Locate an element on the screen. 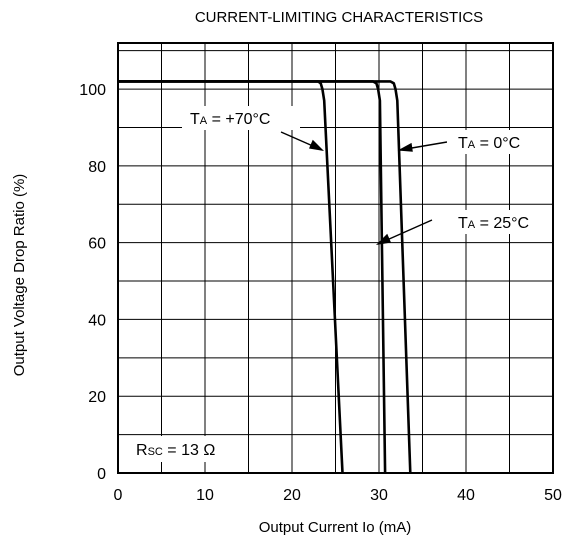  arrowhead-70c is located at coordinates (317, 145).